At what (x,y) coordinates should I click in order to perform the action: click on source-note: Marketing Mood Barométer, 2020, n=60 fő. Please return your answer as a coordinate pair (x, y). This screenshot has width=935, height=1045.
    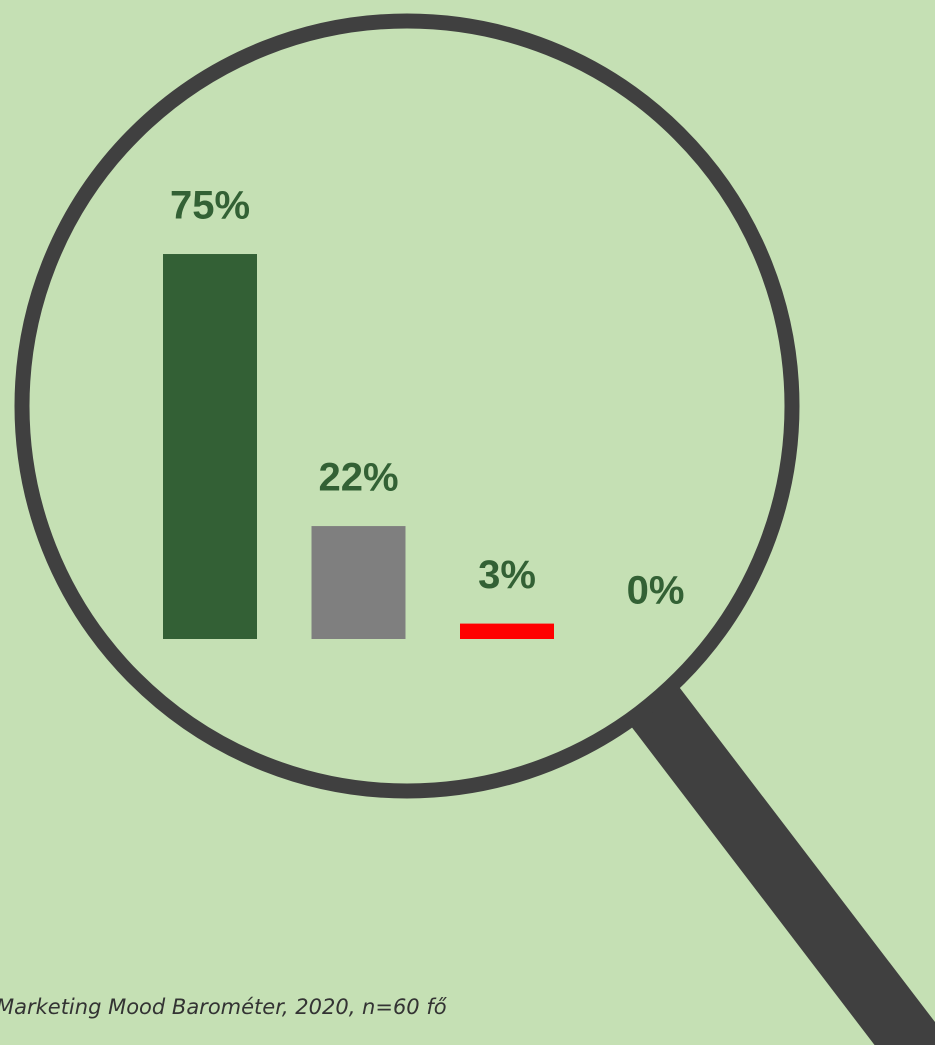
    Looking at the image, I should click on (224, 1007).